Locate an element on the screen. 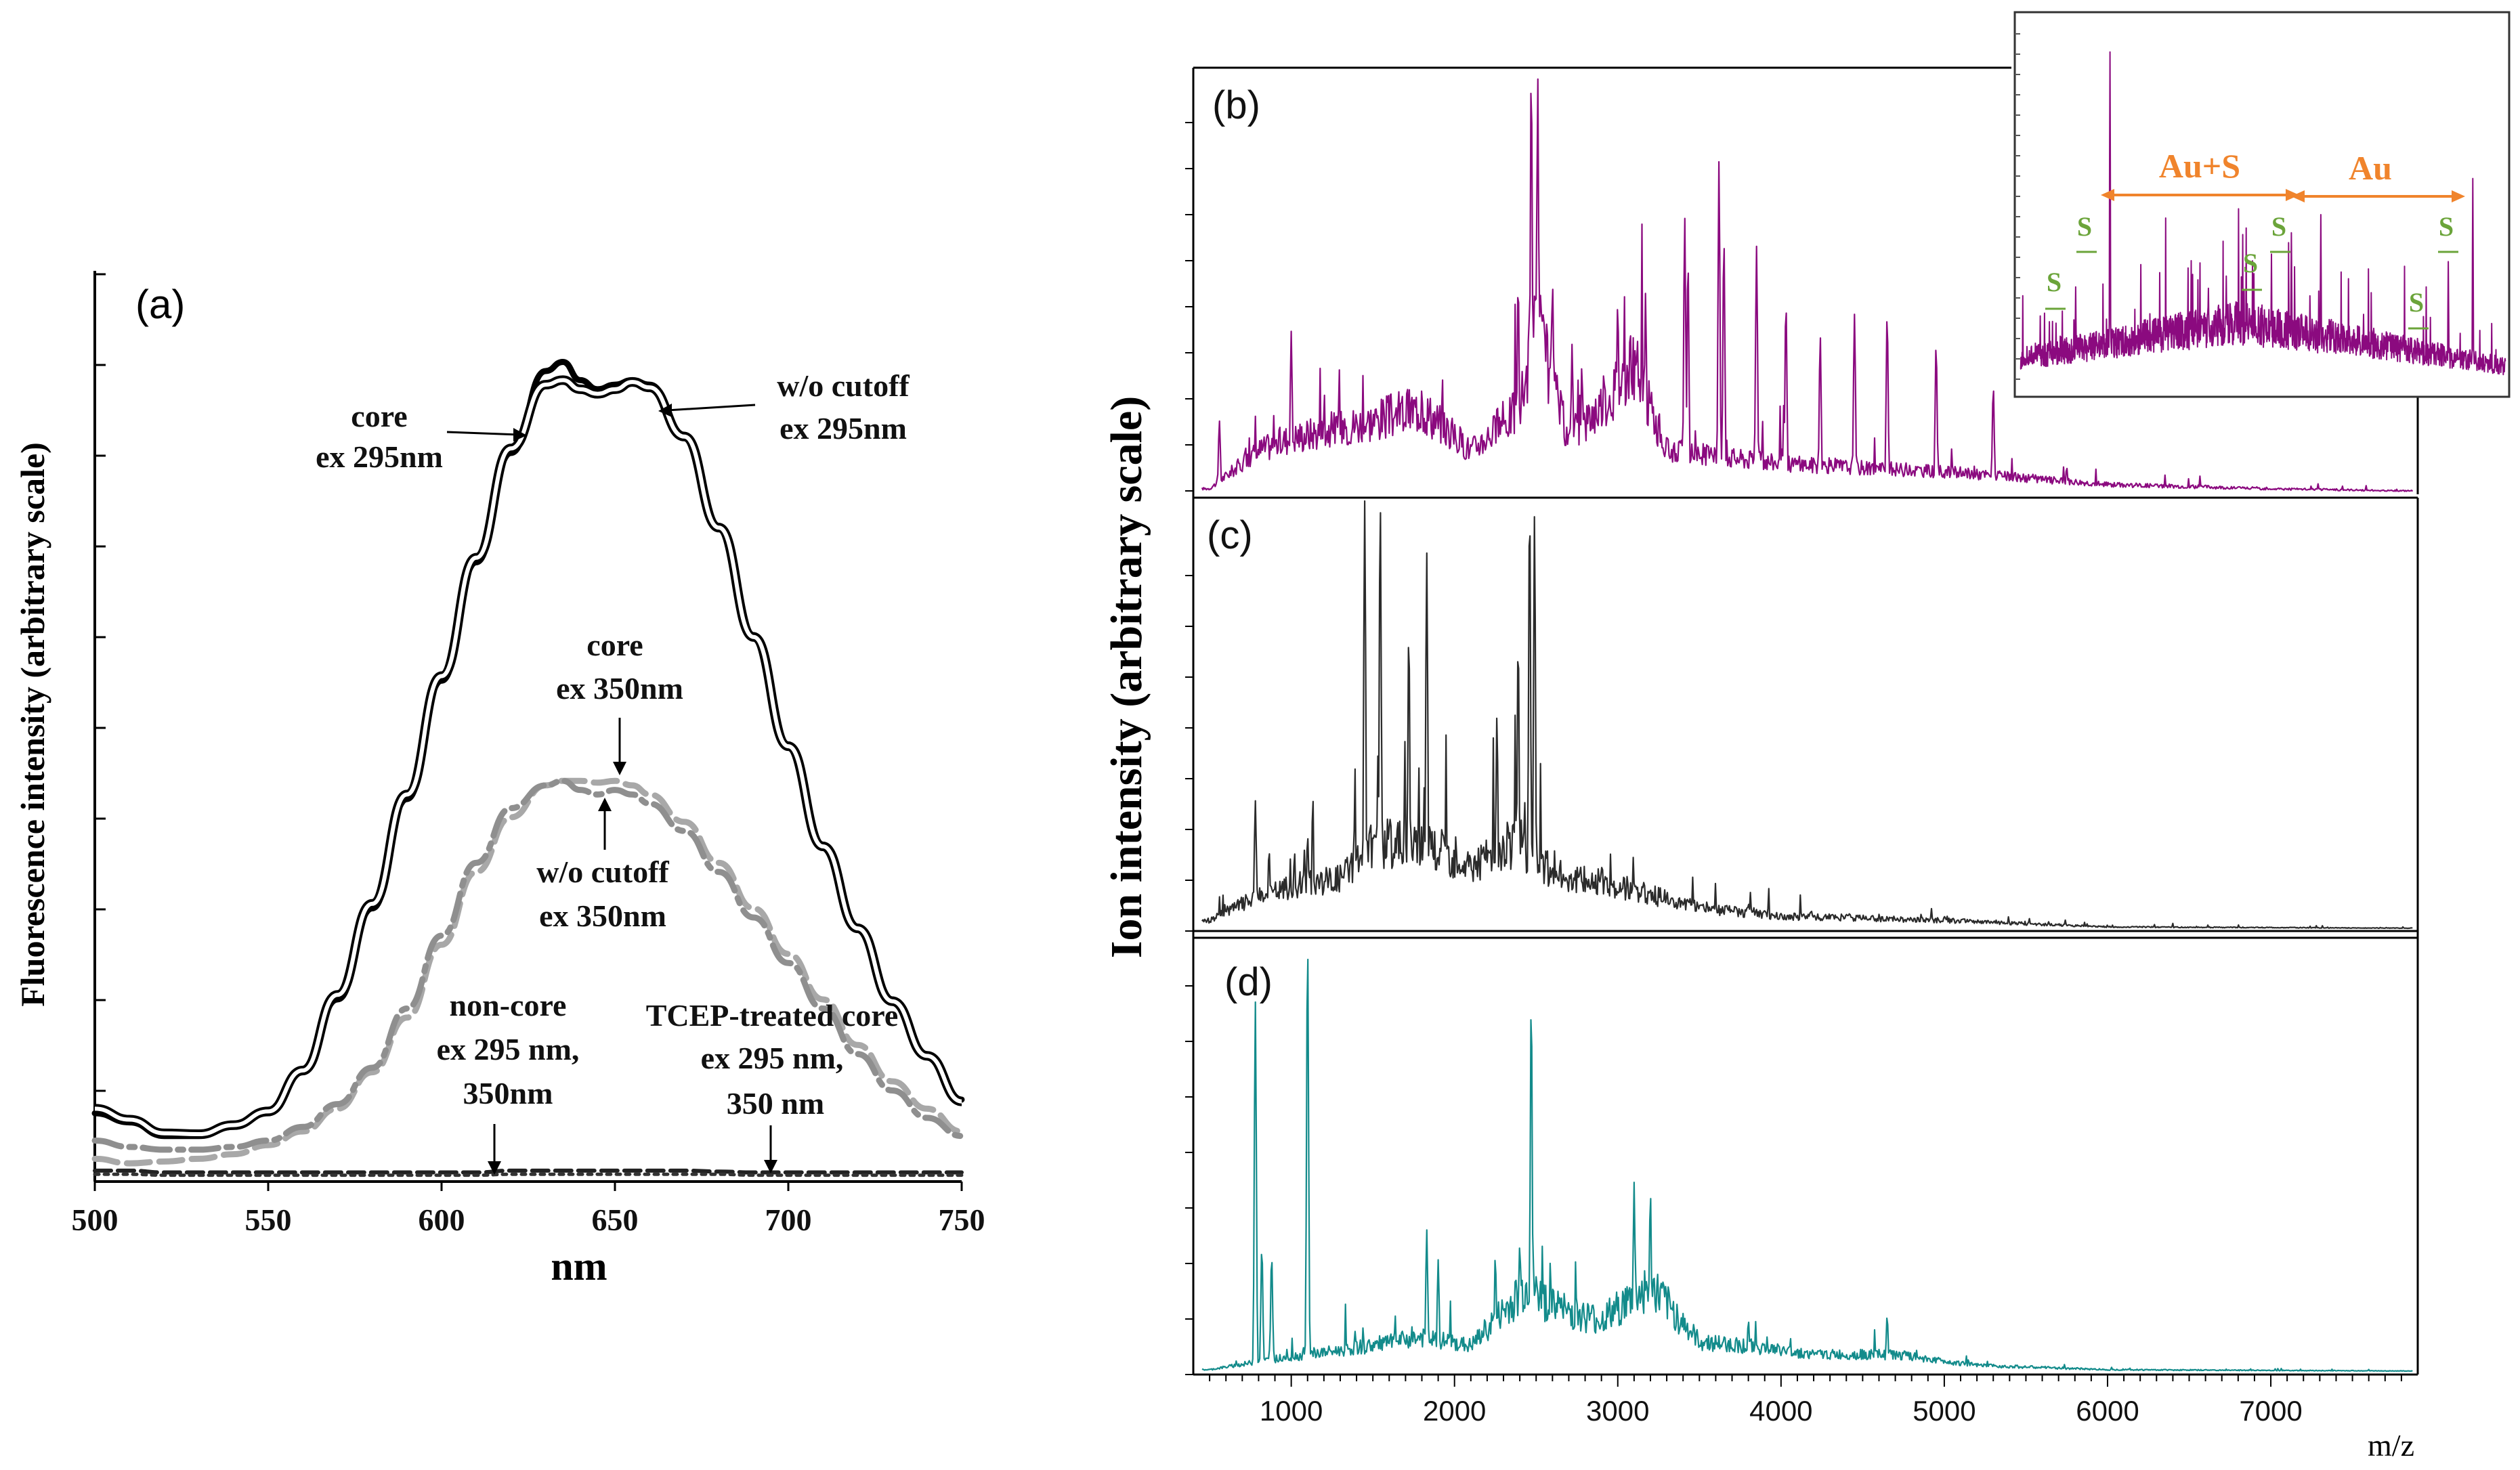  inset-au-s-label: Au+S is located at coordinates (2200, 166).